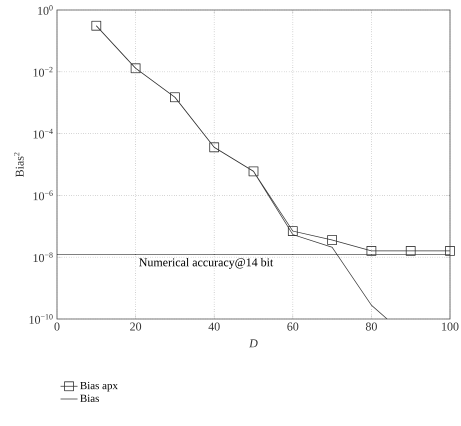  What do you see at coordinates (136, 326) in the screenshot?
I see `x-tick-label: 20` at bounding box center [136, 326].